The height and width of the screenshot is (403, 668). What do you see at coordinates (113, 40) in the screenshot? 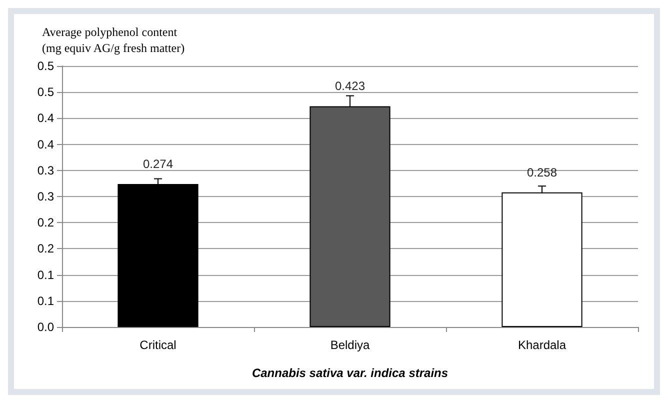
I see `y-axis-title: Average polyphenol content (mg equiv AG/g fresh matter)` at bounding box center [113, 40].